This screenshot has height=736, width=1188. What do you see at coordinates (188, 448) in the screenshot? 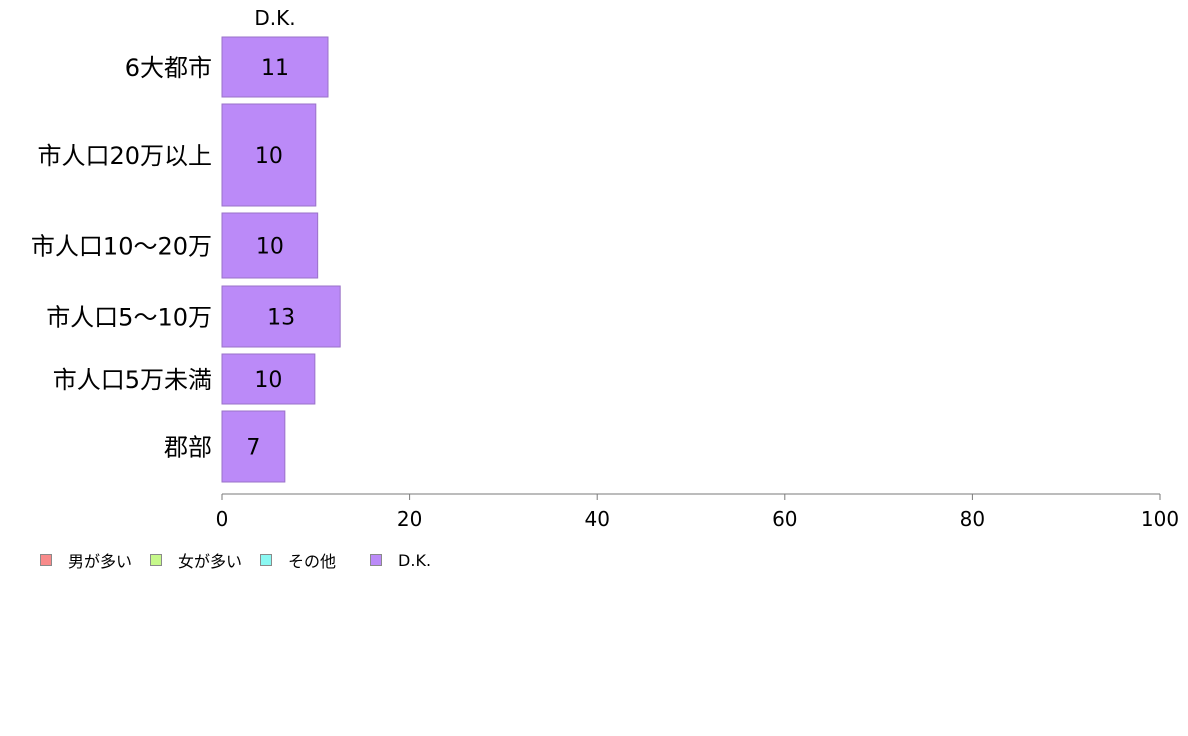
I see `category-label: 郡部` at bounding box center [188, 448].